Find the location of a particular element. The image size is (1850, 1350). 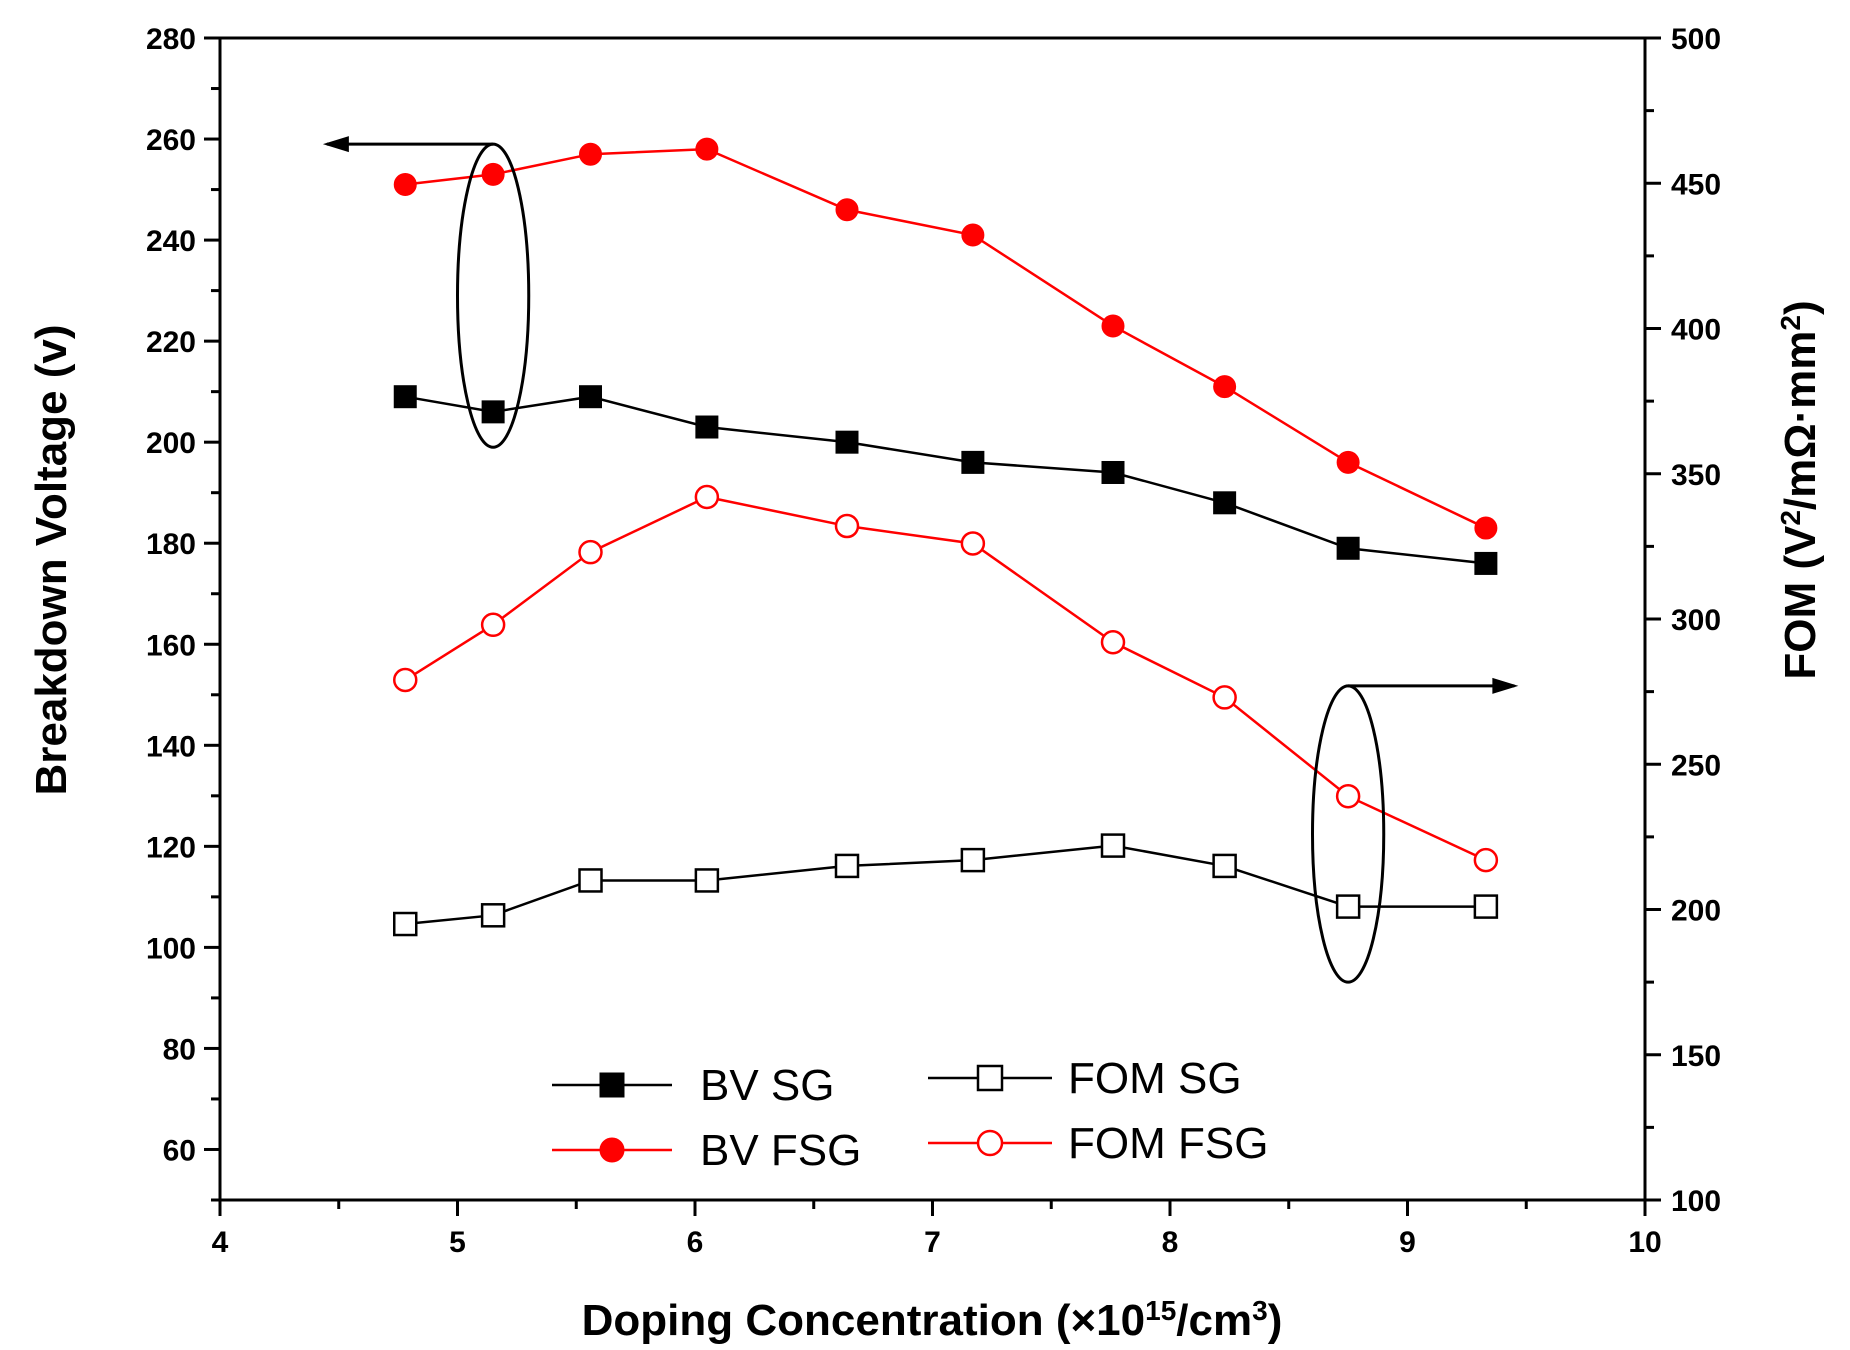

y-tick-label: 60 is located at coordinates (179, 1150).